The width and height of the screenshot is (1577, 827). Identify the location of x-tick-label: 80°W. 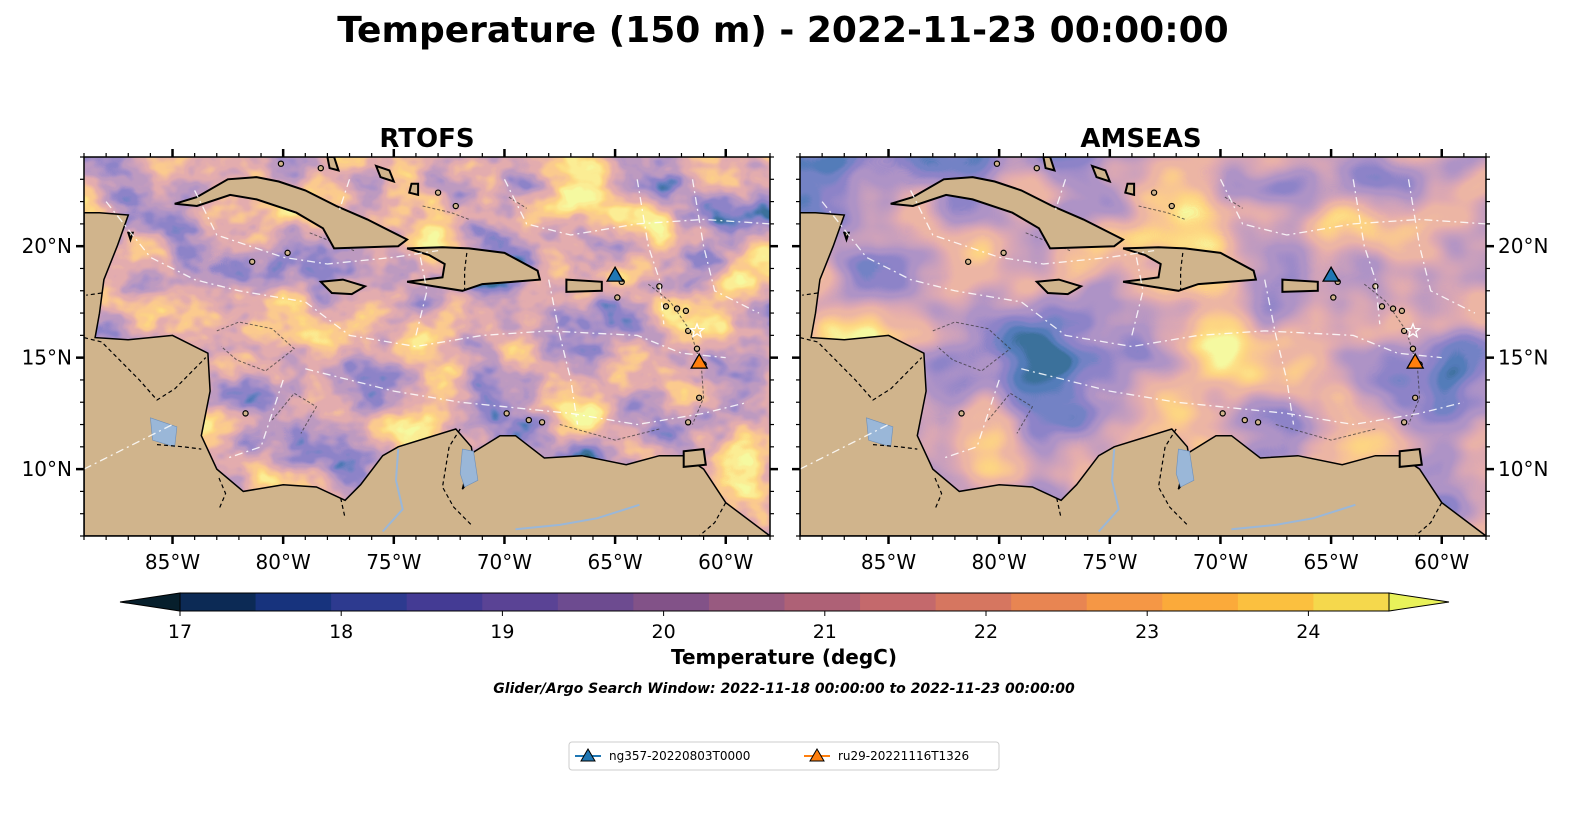
(283, 562).